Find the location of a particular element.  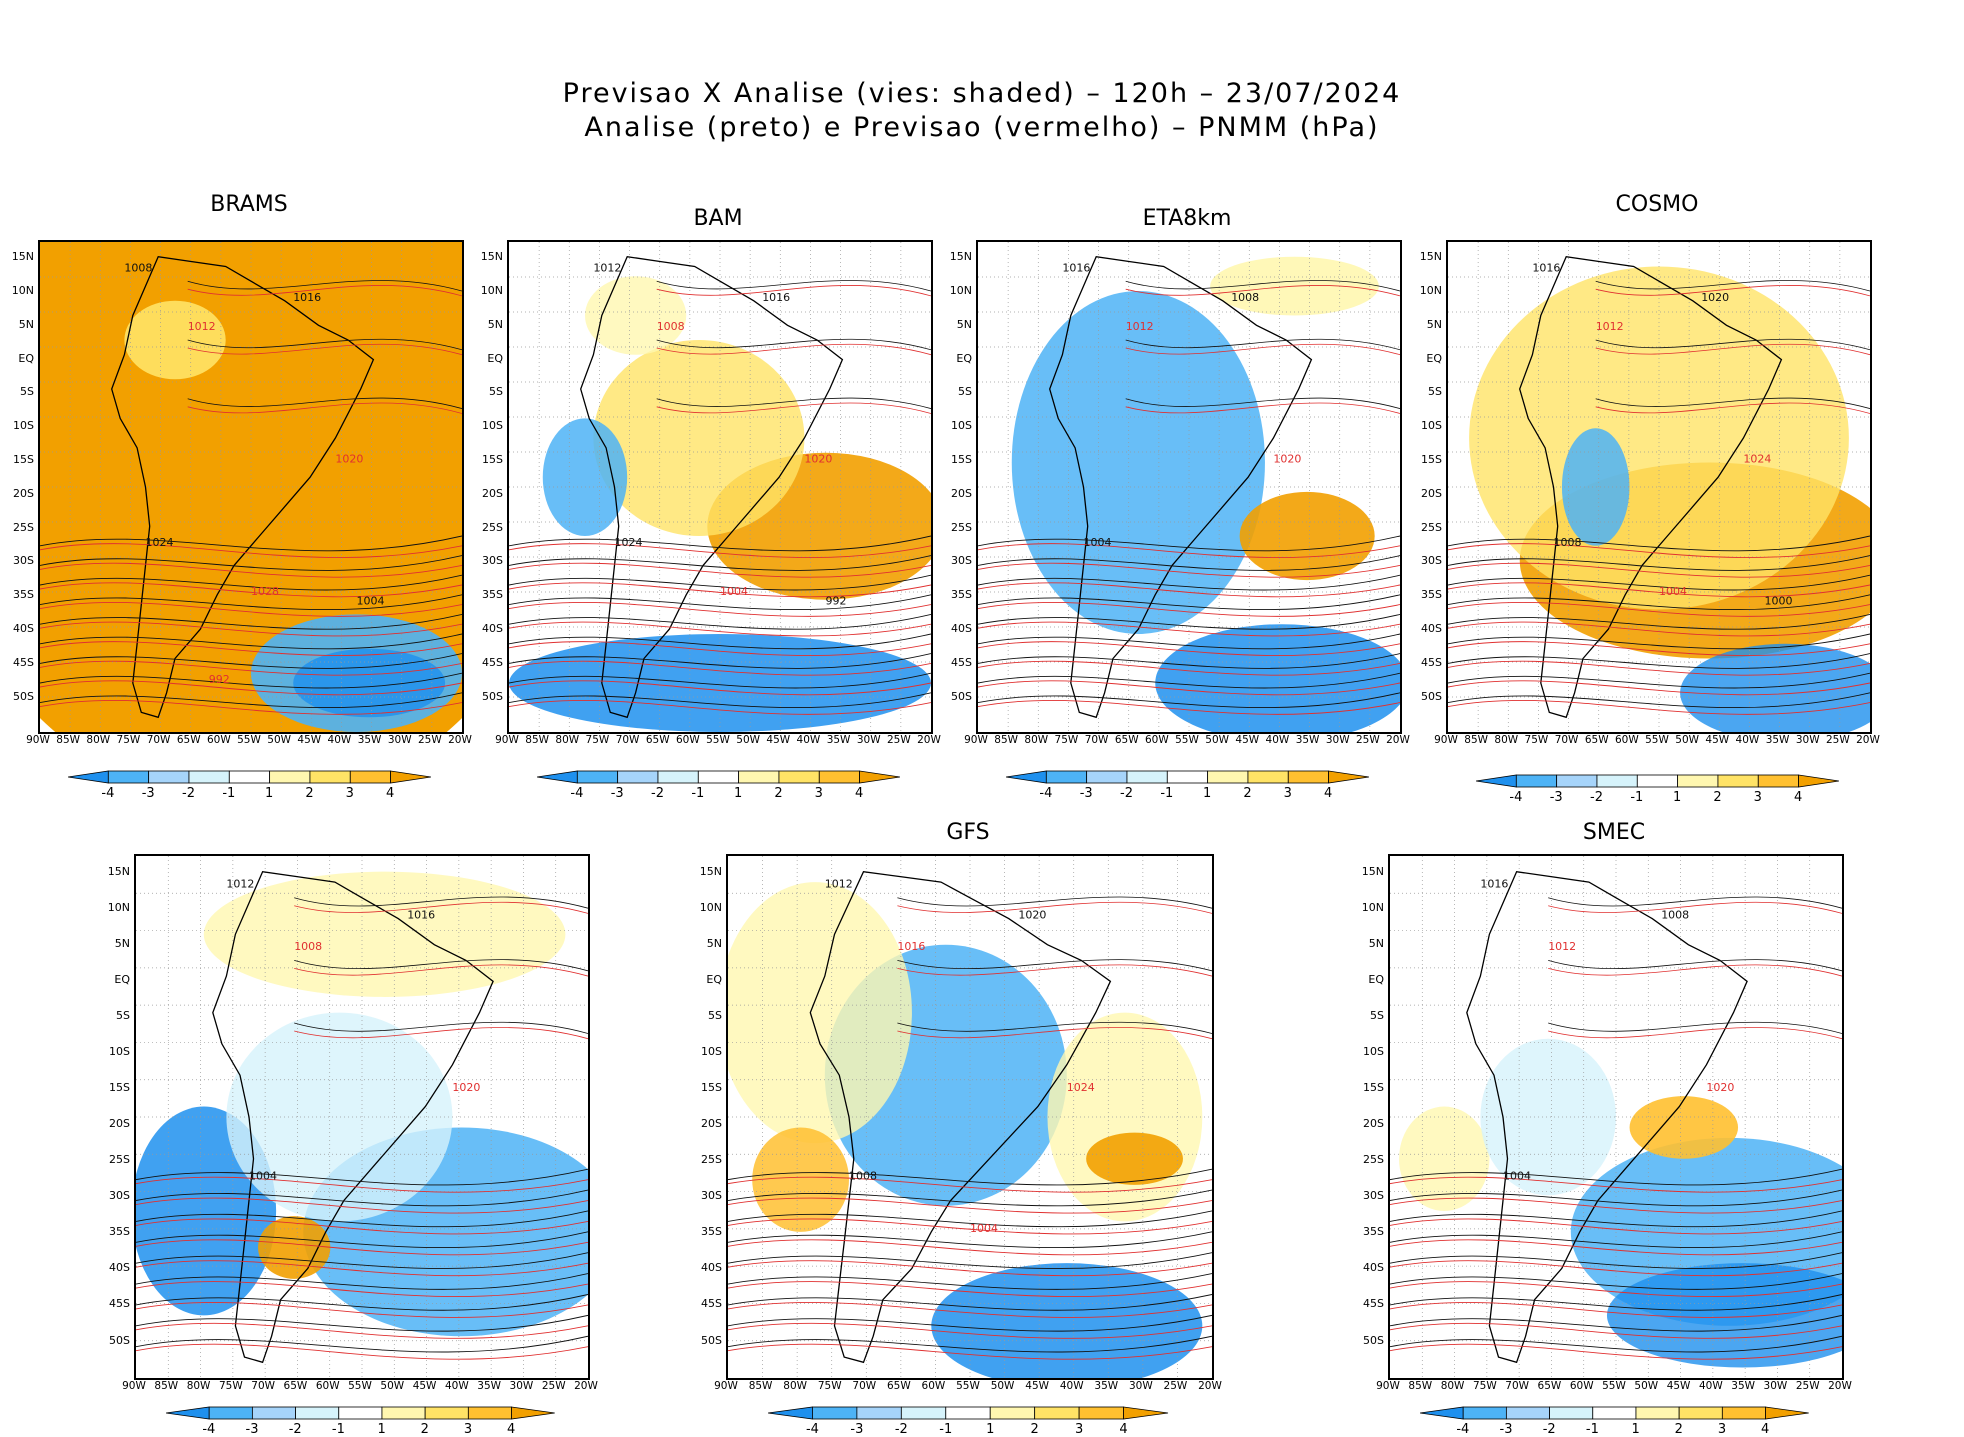

map-plot: 1008 1012 1016 1020 1024 1028 1004 992 is located at coordinates (251, 487).